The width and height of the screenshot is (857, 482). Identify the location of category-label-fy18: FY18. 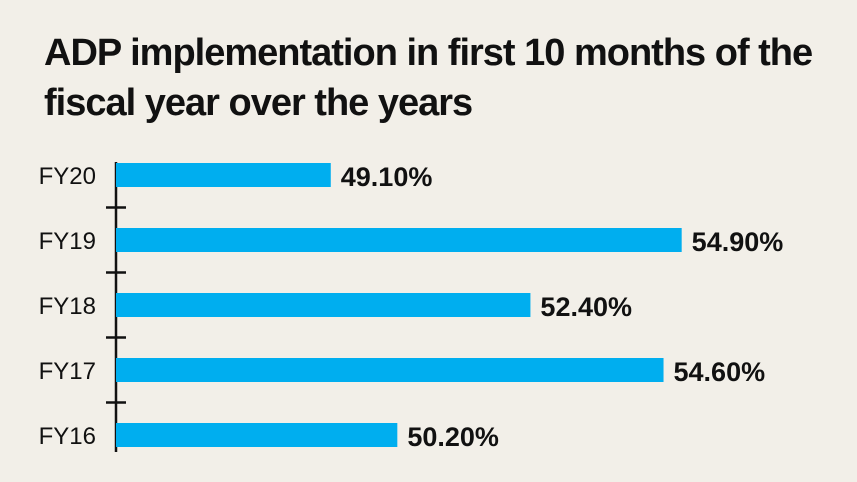
(67, 306).